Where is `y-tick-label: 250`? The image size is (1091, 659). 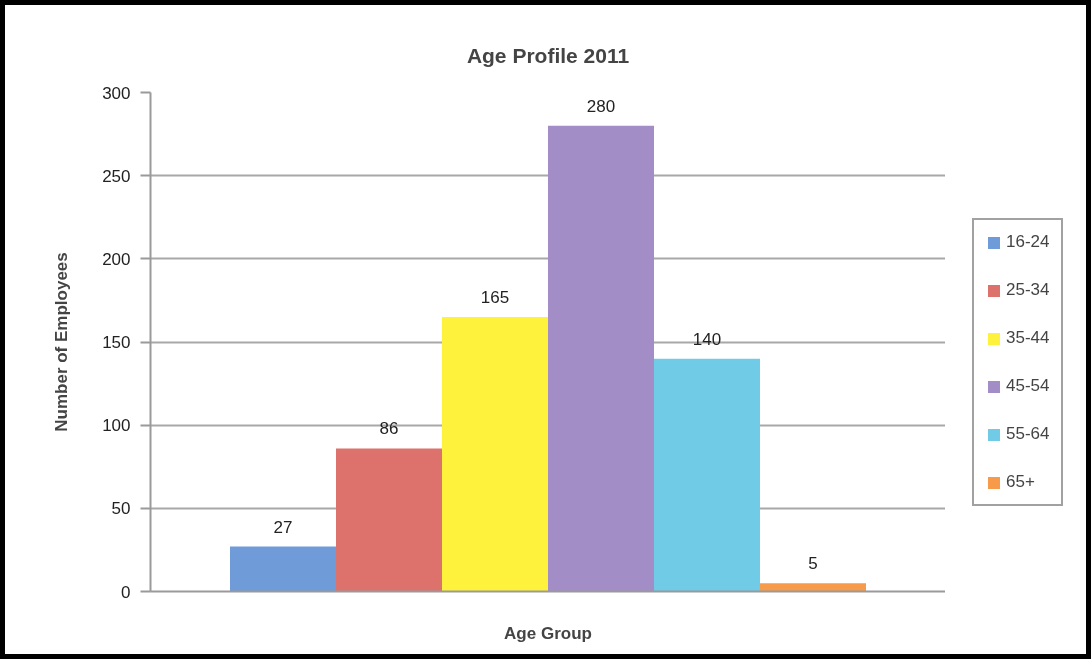
y-tick-label: 250 is located at coordinates (116, 176).